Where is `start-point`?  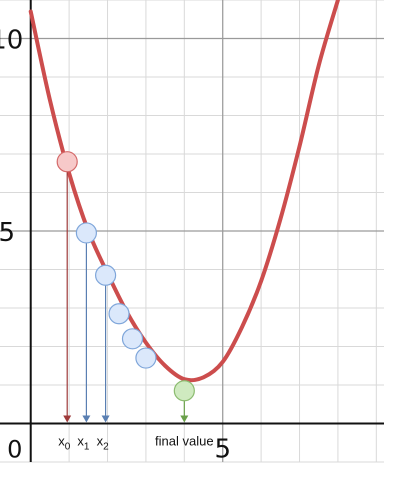 start-point is located at coordinates (67, 162).